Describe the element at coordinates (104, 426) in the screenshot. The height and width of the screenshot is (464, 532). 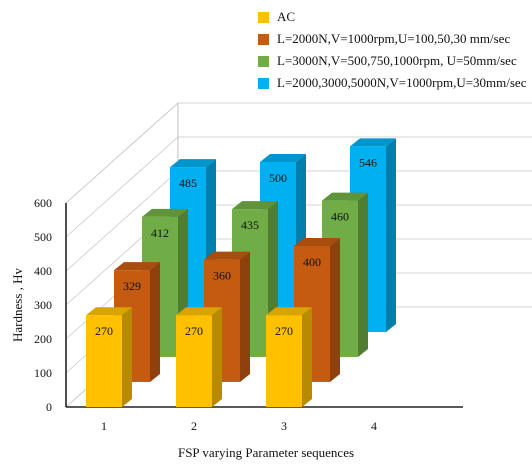
I see `x-tick-label: 1` at that location.